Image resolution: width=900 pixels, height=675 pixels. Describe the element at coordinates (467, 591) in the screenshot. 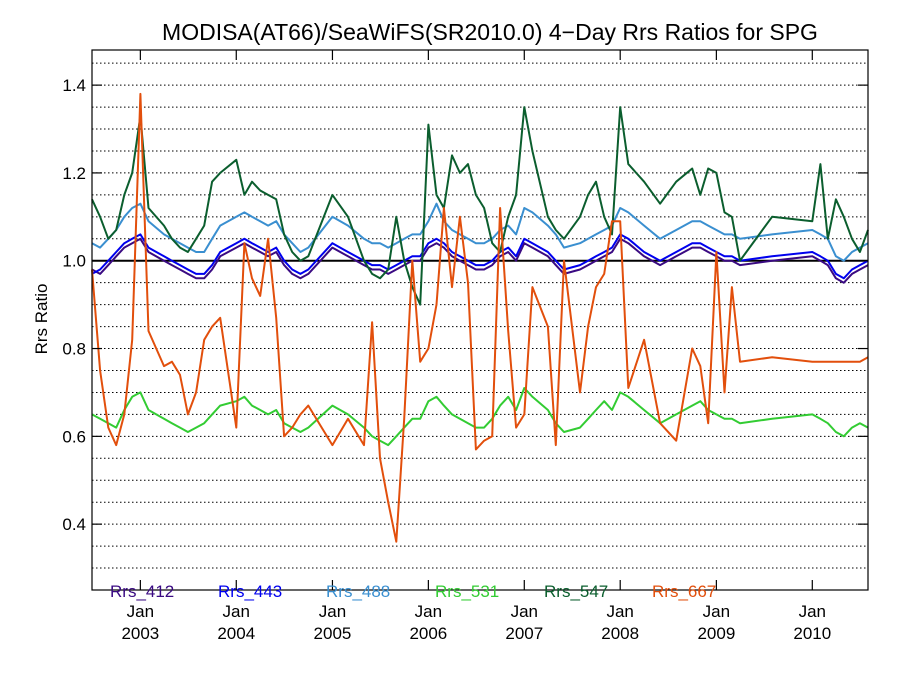

I see `legend-entry-rrs-531: Rrs_531` at that location.